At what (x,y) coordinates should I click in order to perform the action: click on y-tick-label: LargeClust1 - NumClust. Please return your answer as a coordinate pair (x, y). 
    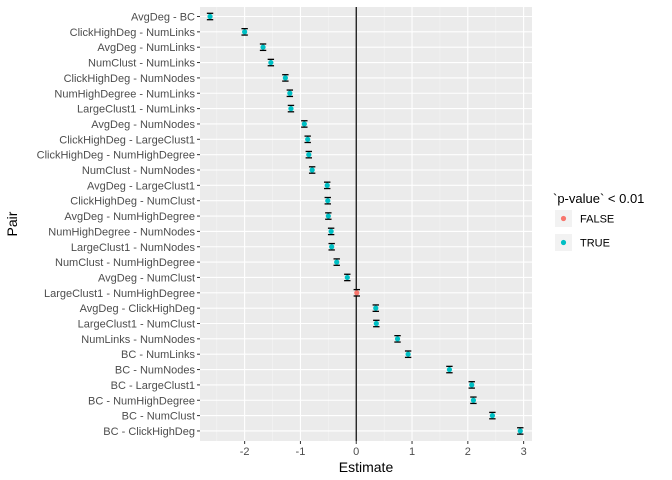
    Looking at the image, I should click on (136, 325).